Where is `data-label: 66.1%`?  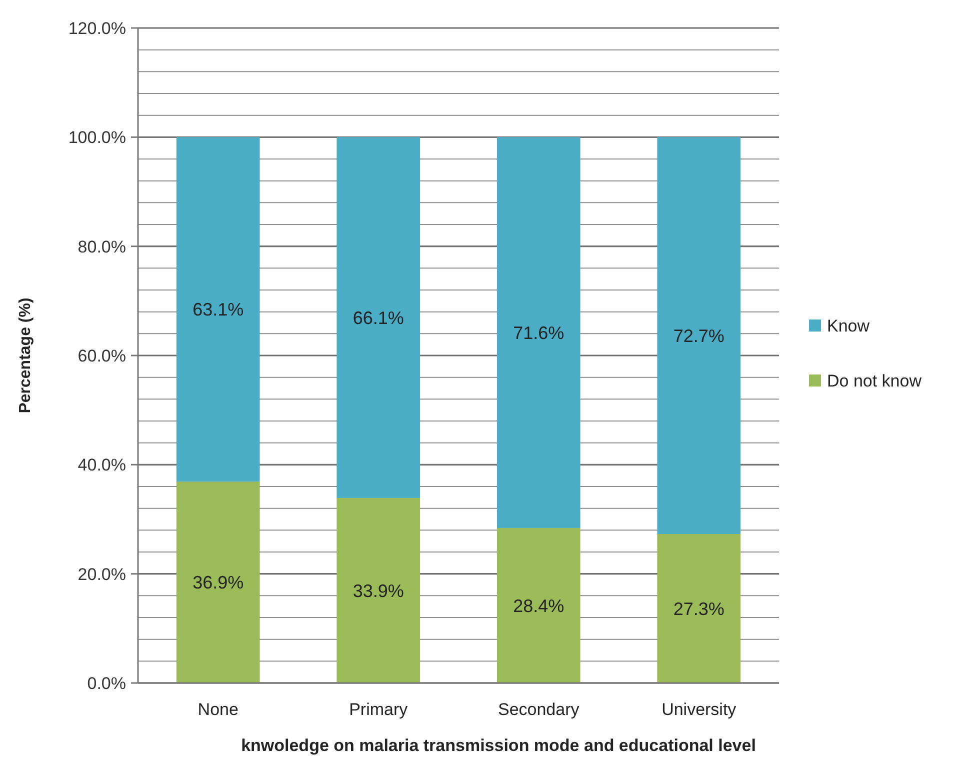 data-label: 66.1% is located at coordinates (378, 318).